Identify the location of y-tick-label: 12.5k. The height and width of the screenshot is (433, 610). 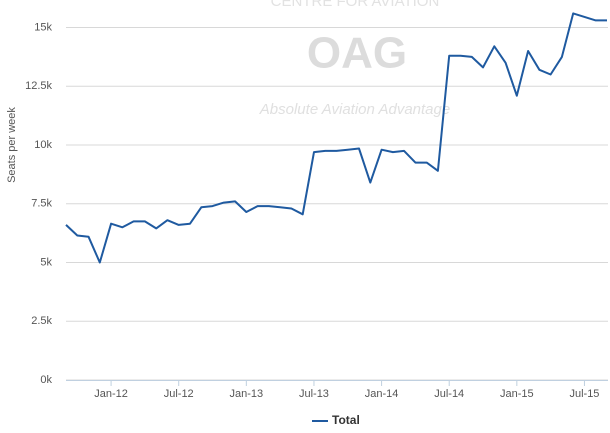
(38, 86).